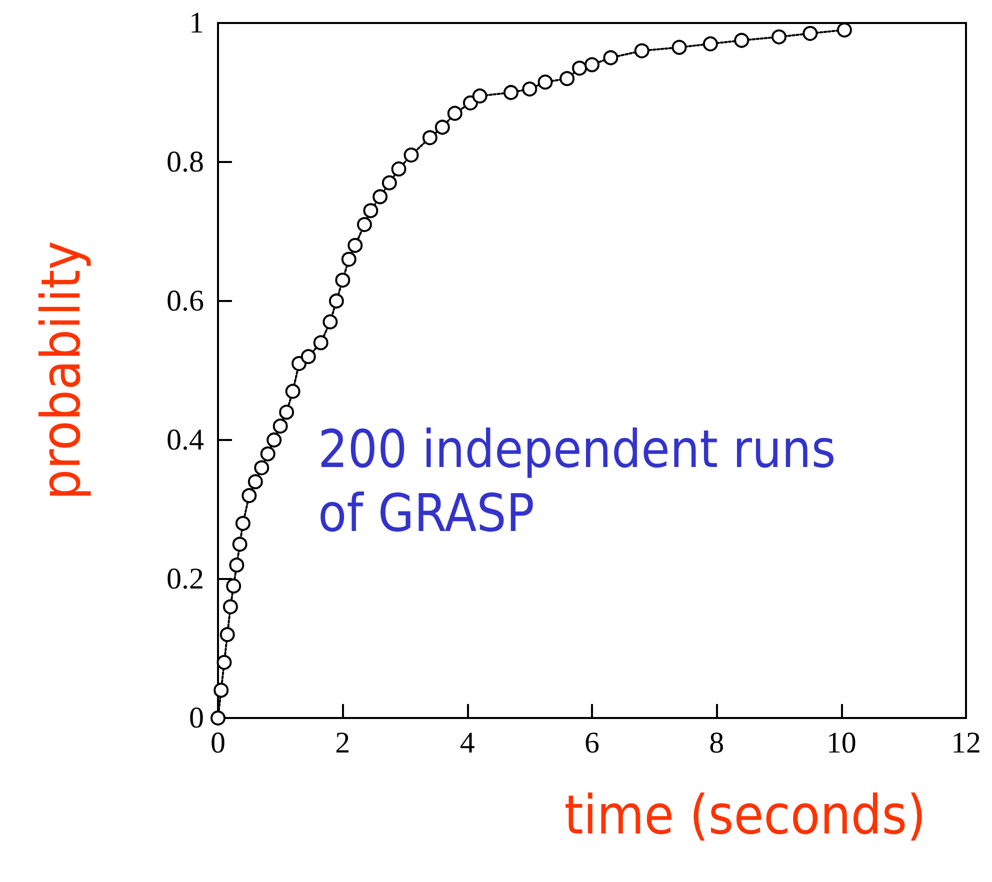  I want to click on y-tick-label: 1, so click(196, 23).